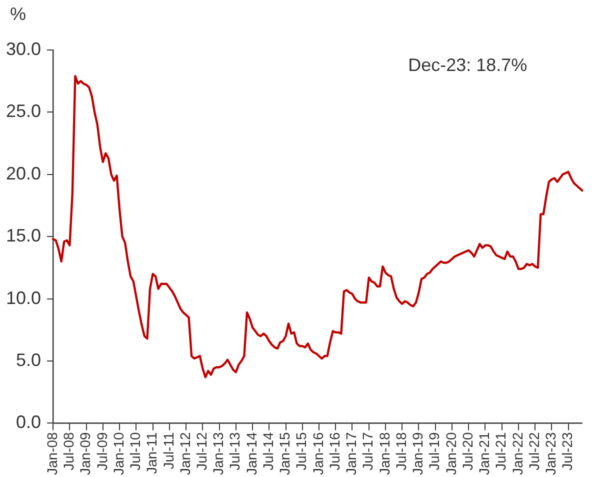 The height and width of the screenshot is (477, 601). I want to click on y-axis-title: %, so click(18, 14).